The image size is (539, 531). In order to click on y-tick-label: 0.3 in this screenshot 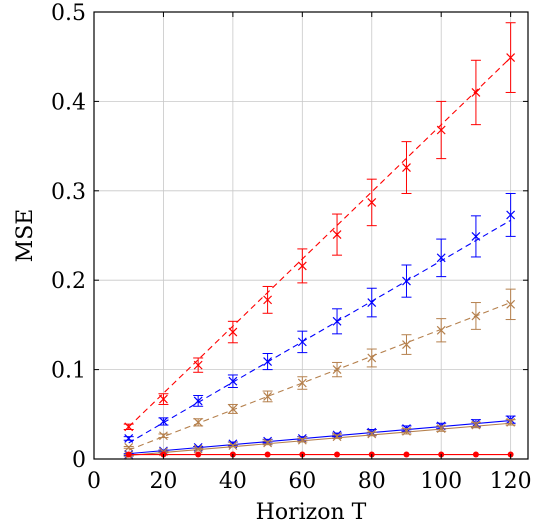, I will do `click(68, 192)`.